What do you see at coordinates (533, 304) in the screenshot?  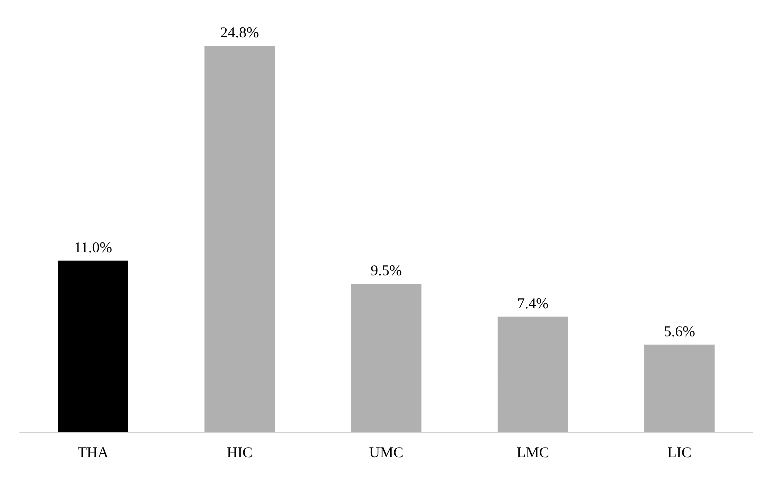 I see `data-label: 7.4%` at bounding box center [533, 304].